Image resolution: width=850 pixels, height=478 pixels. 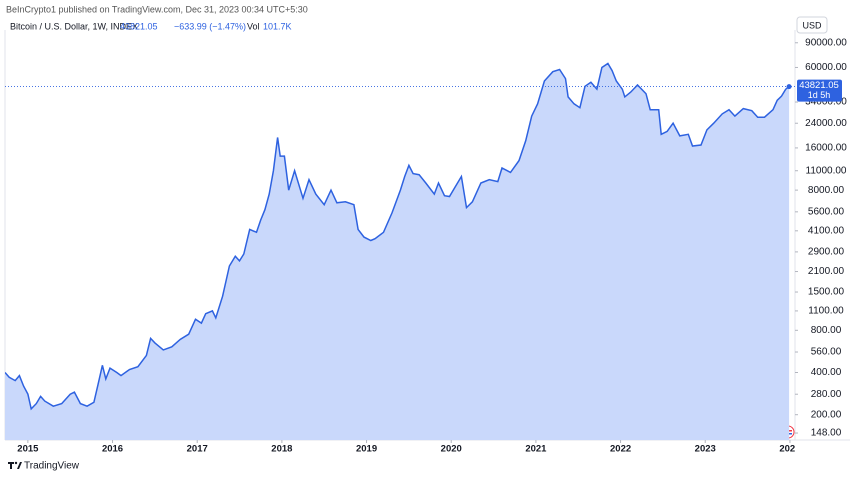 I want to click on price-change: −633.99 (−1.47%), so click(x=210, y=26).